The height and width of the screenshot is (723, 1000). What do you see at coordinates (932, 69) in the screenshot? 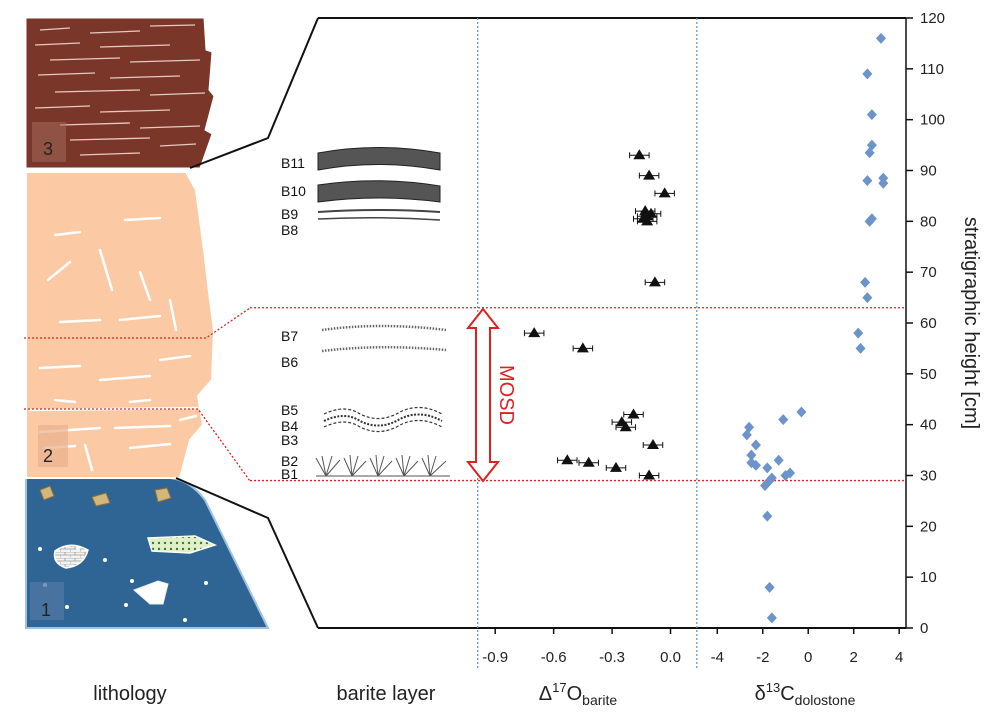
I see `y-tick-label: 110` at bounding box center [932, 69].